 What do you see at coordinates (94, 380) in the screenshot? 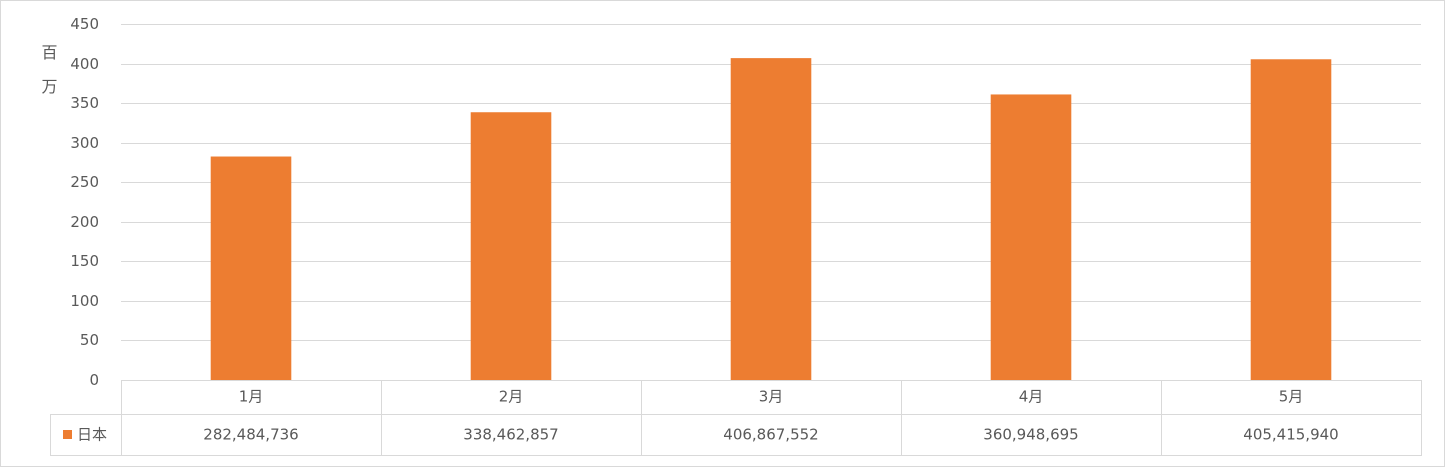
I see `y-tick-label: 0` at bounding box center [94, 380].